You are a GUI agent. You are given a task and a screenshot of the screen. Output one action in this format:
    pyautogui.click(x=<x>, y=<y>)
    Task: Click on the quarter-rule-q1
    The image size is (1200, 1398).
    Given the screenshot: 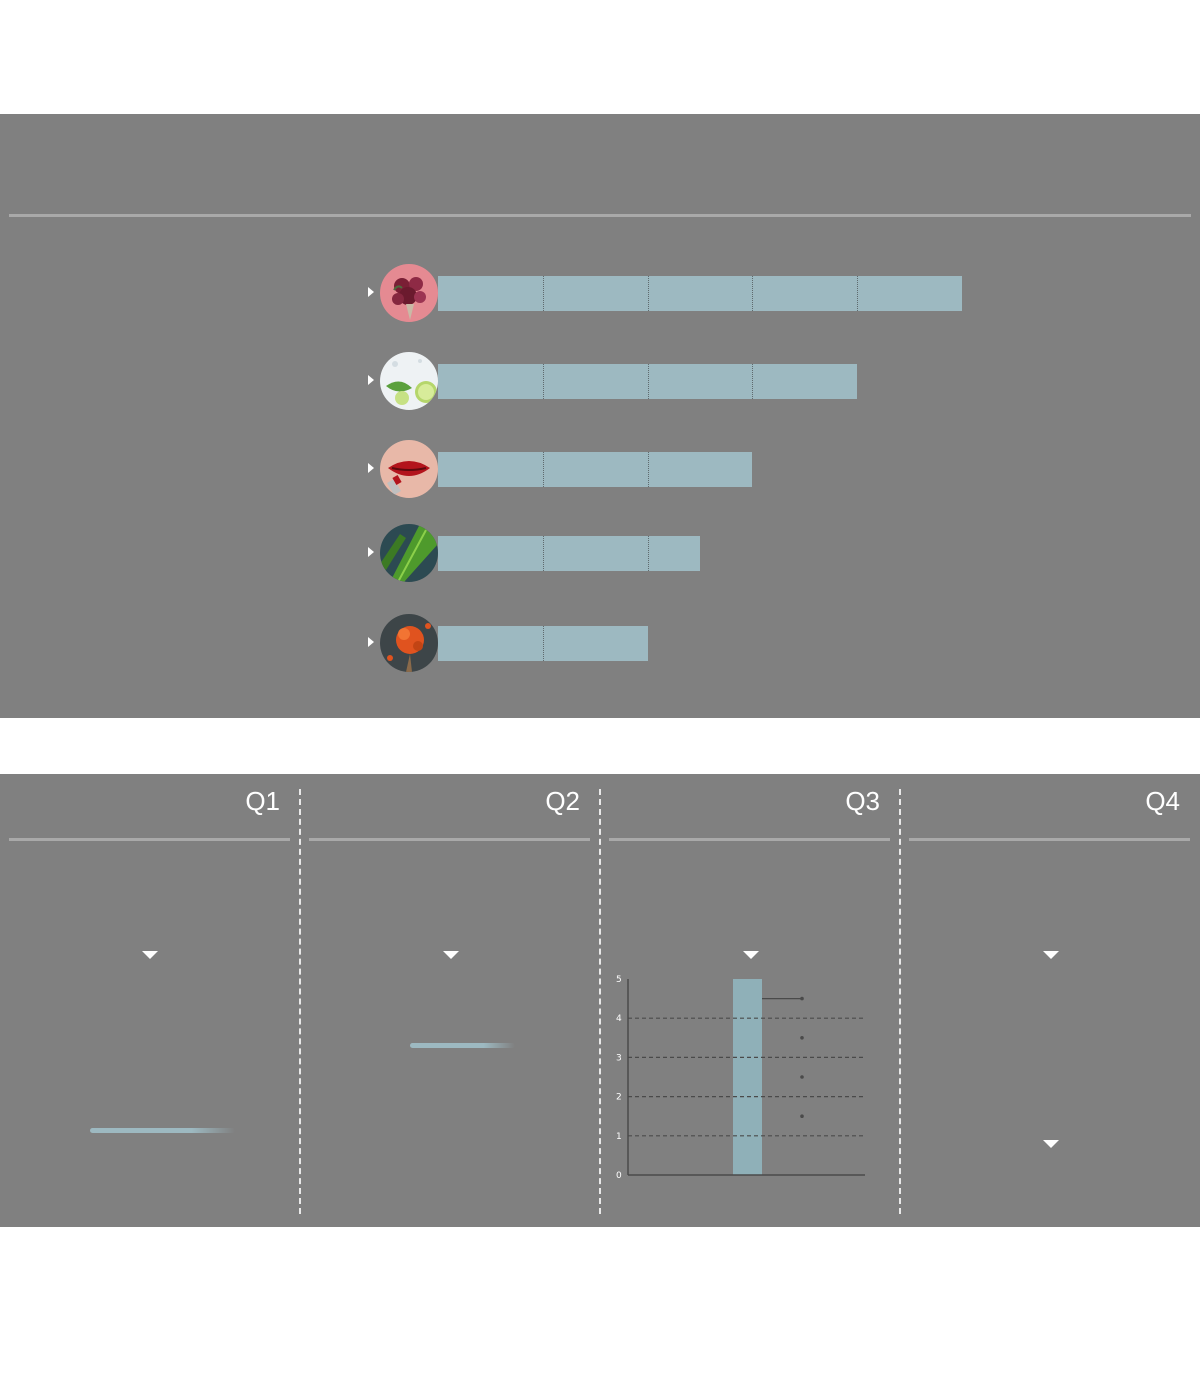 What is the action you would take?
    pyautogui.click(x=149, y=839)
    